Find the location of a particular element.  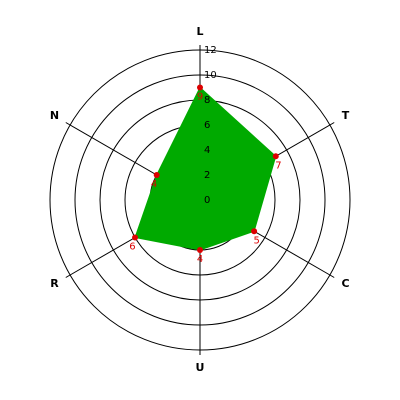

axis-label: R is located at coordinates (54, 283).